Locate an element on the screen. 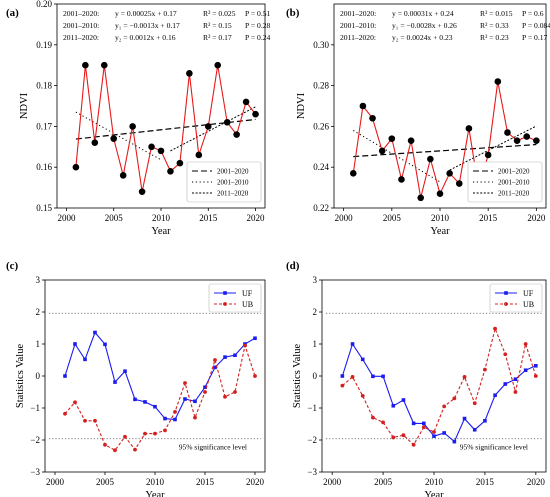 This screenshot has height=497, width=550. y-tick-label: 0 is located at coordinates (38, 376).